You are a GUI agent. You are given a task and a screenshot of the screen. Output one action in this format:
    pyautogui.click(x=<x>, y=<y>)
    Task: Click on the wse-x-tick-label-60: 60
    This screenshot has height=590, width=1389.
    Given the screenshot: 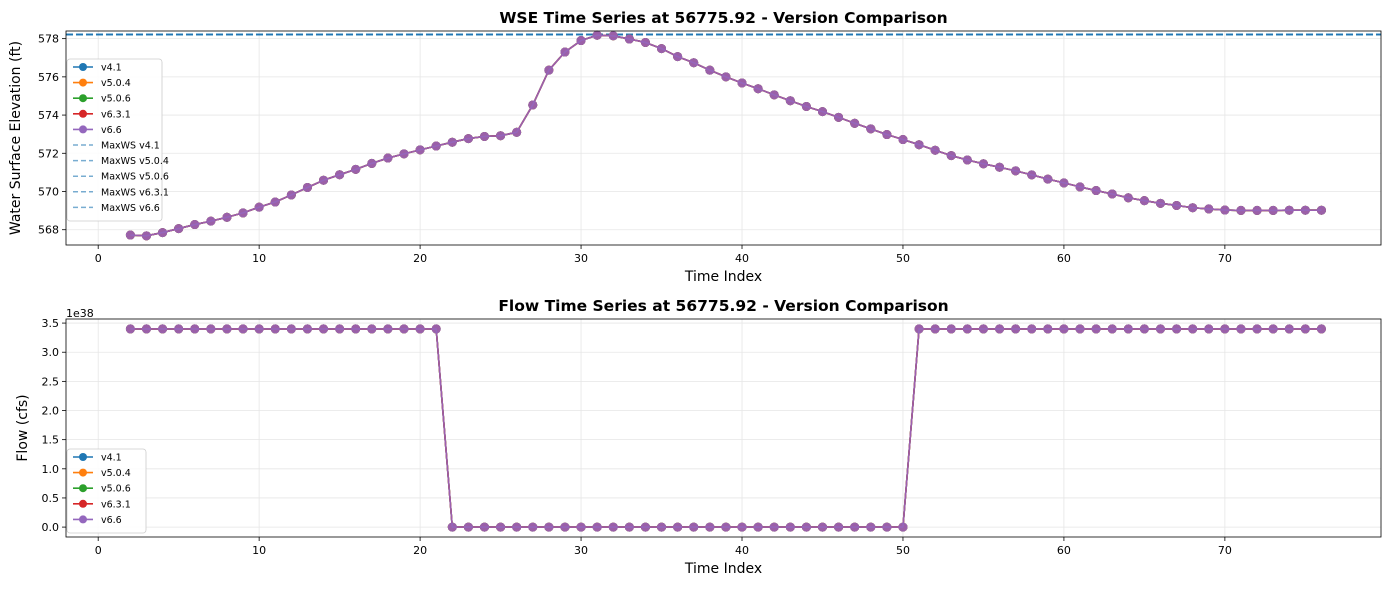 What is the action you would take?
    pyautogui.click(x=1064, y=258)
    